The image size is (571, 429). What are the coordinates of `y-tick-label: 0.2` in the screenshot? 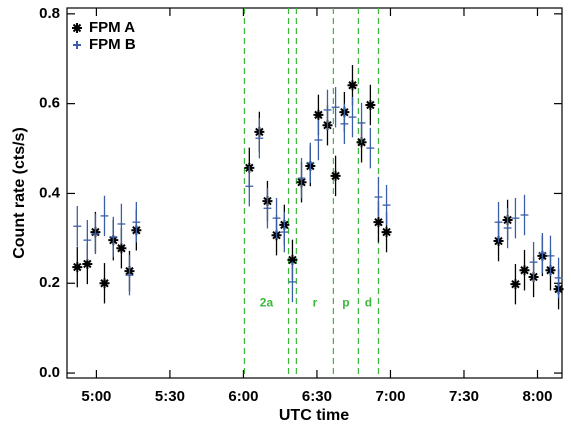 It's located at (49, 282).